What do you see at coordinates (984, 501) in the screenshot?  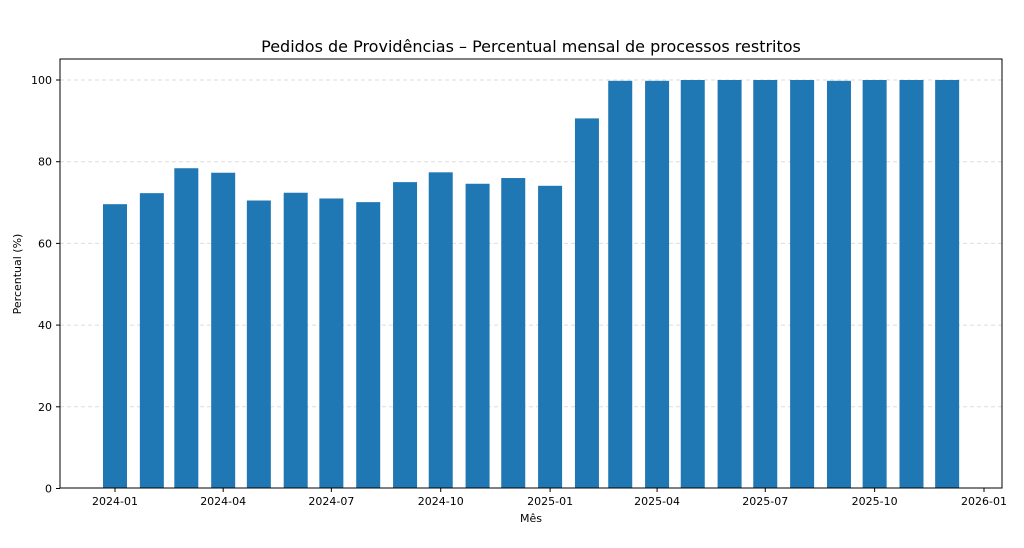 I see `x-tick-label: 2026-01` at bounding box center [984, 501].